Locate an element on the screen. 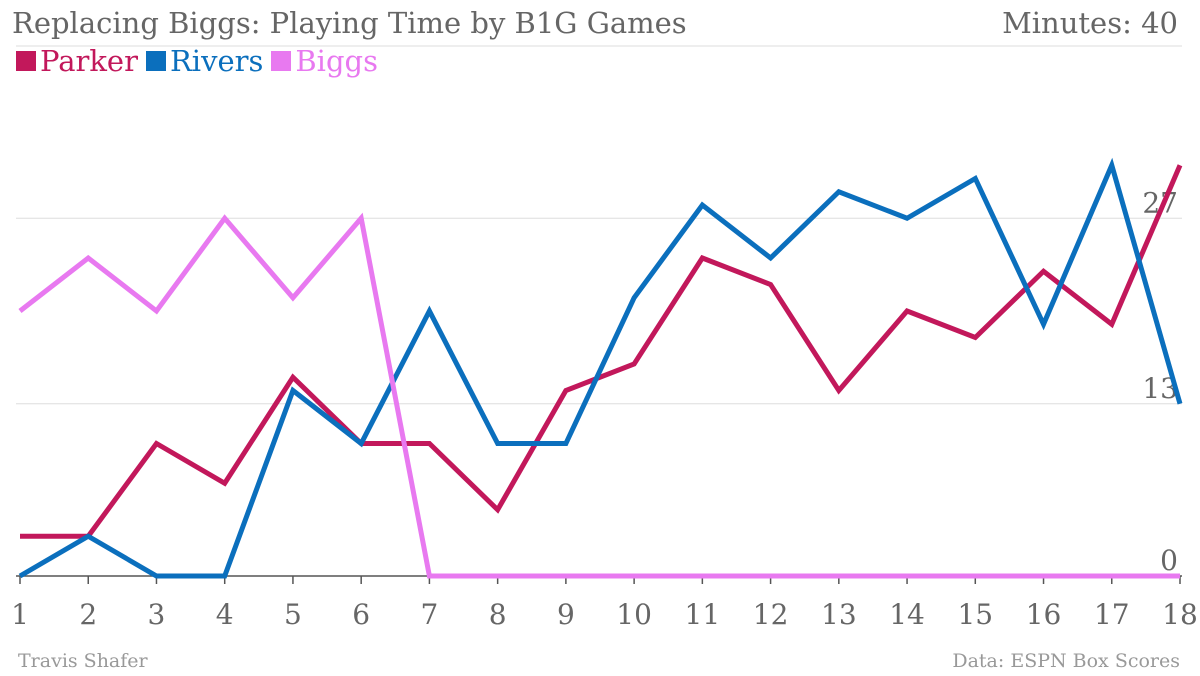 Image resolution: width=1200 pixels, height=676 pixels. legend-label-rivers: Rivers is located at coordinates (216, 61).